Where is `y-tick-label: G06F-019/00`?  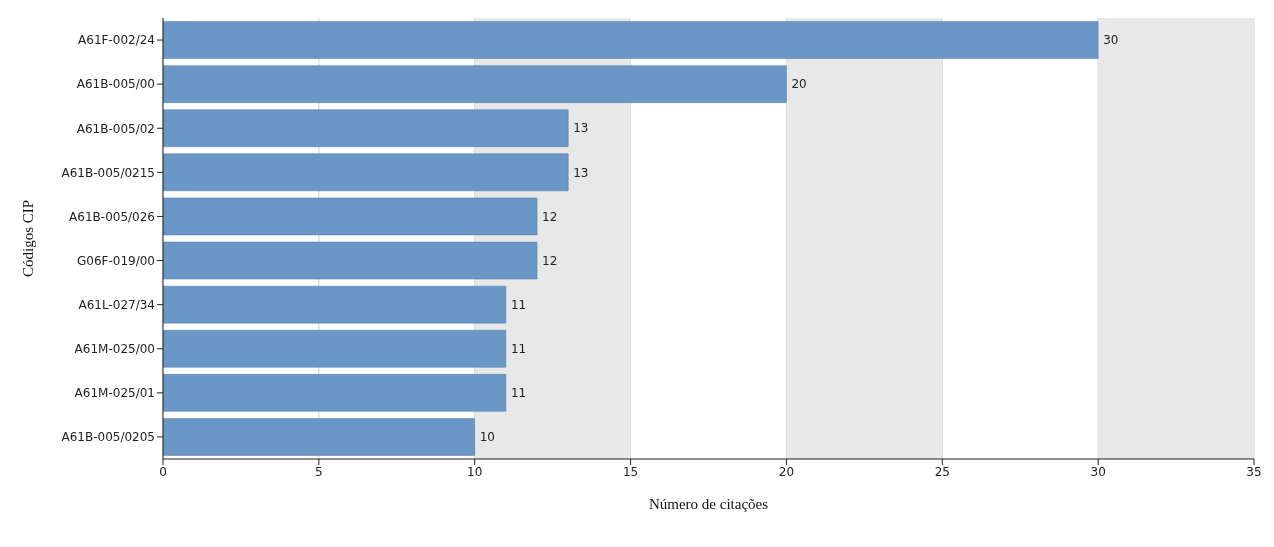 y-tick-label: G06F-019/00 is located at coordinates (115, 260).